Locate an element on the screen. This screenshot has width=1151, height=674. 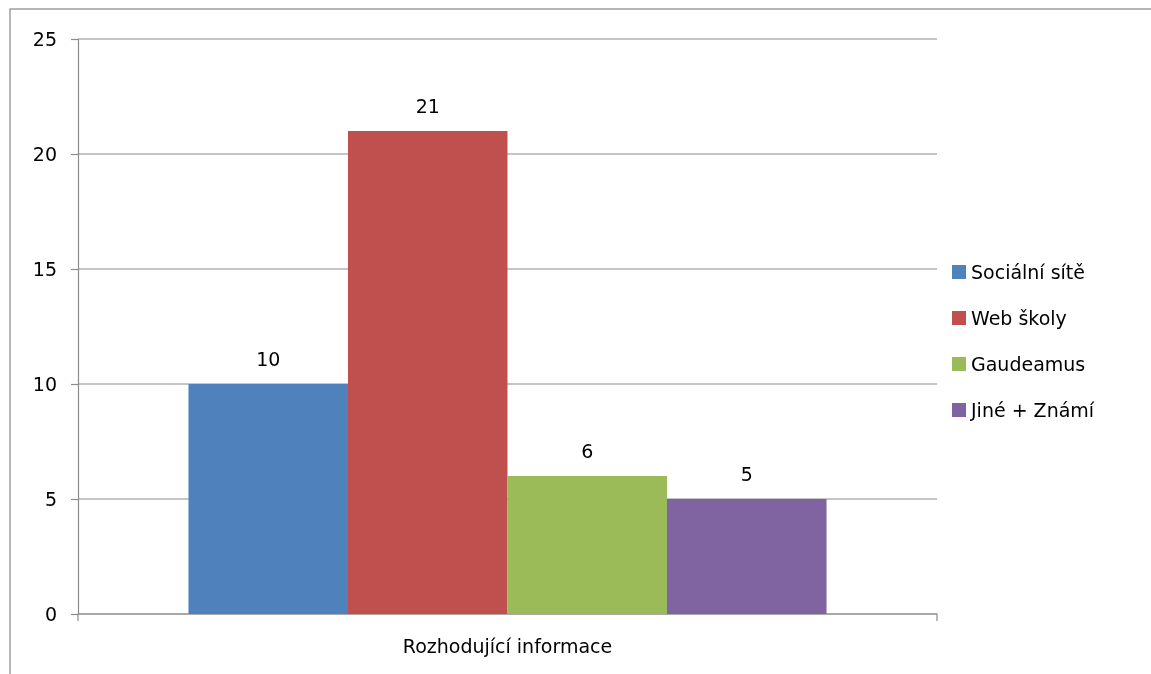
y-tick-label: 5 is located at coordinates (50, 498).